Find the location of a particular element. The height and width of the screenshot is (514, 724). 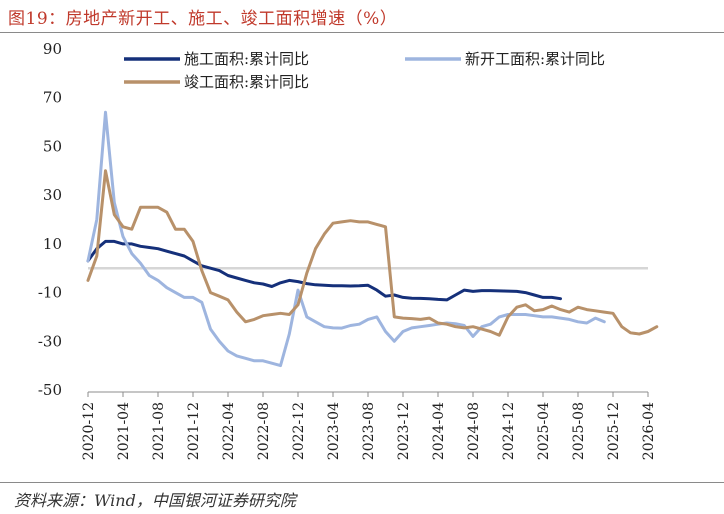

x-tick-label: 2023-12 is located at coordinates (404, 431).